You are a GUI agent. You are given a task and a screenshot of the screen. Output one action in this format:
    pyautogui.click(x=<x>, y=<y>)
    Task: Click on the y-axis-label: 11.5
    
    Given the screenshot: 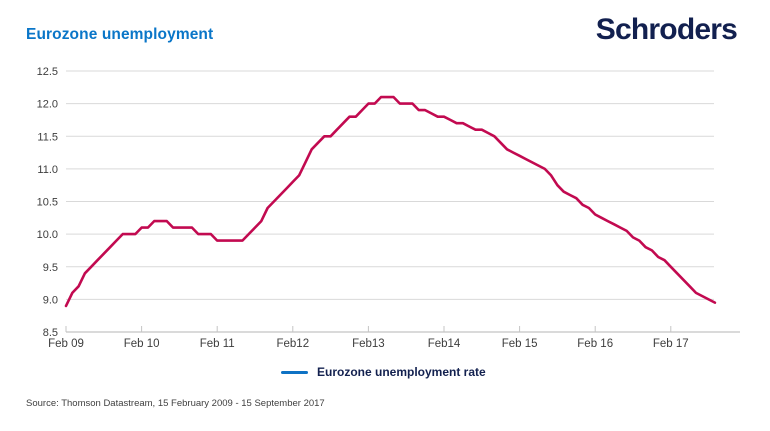 What is the action you would take?
    pyautogui.click(x=47, y=137)
    